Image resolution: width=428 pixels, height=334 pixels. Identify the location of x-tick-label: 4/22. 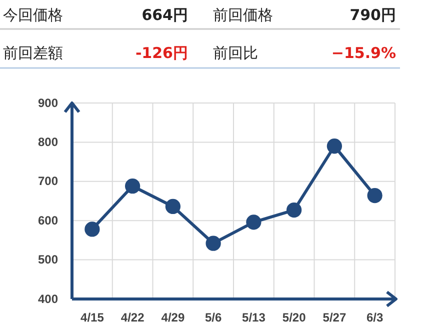
(132, 317).